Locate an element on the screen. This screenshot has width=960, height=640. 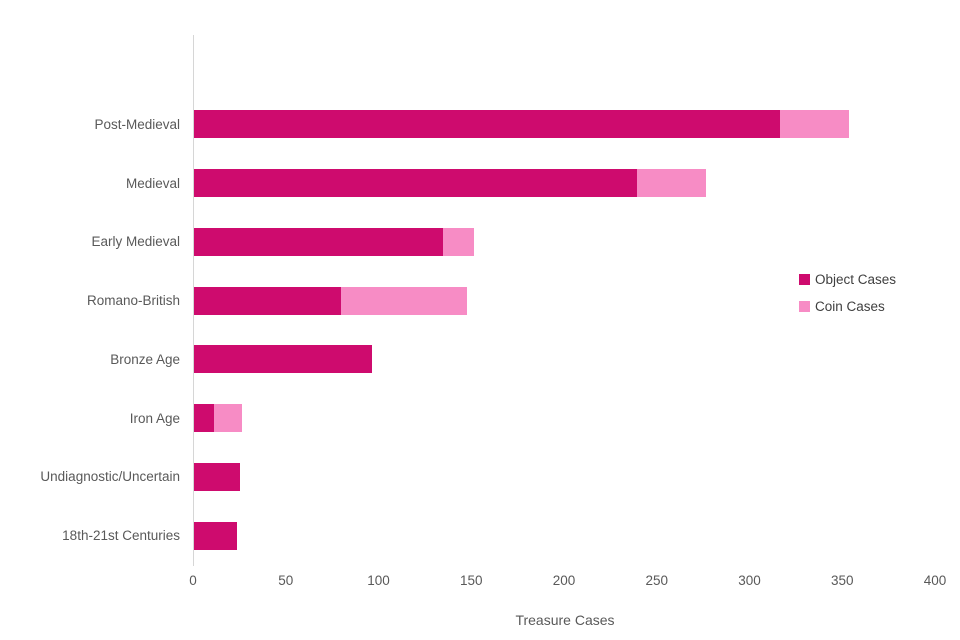
bar-early-medieval is located at coordinates (334, 241).